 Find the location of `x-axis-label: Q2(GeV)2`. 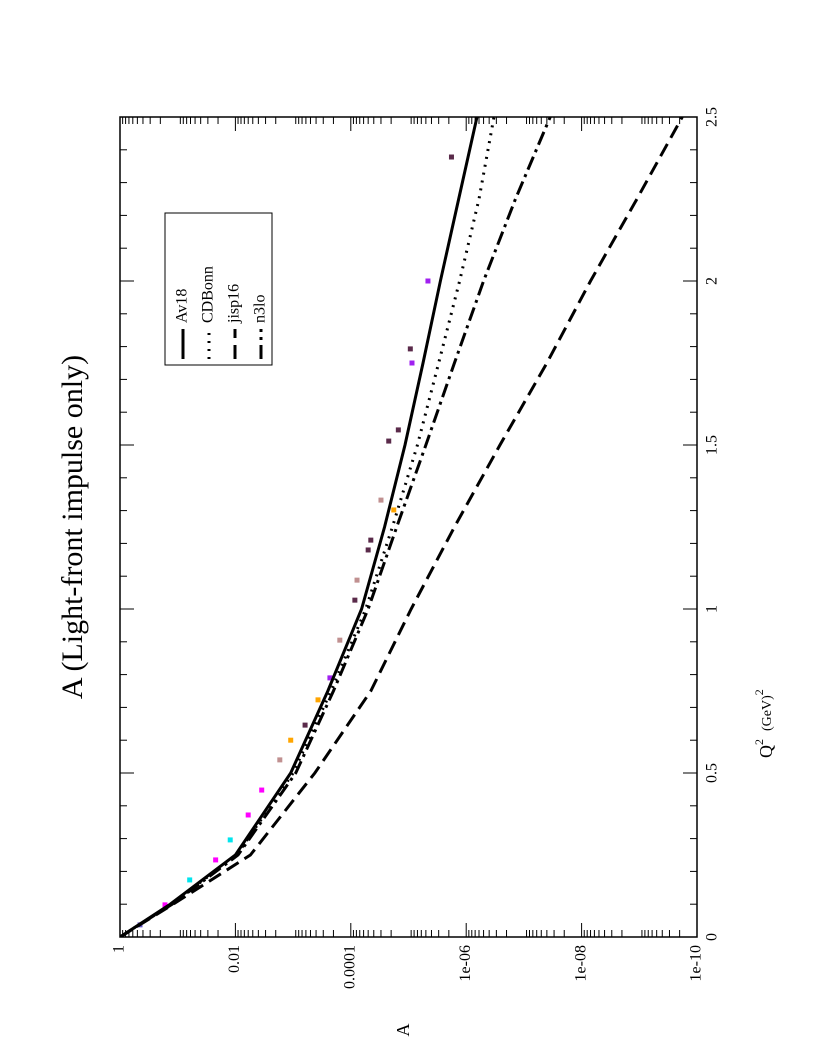

x-axis-label: Q2(GeV)2 is located at coordinates (764, 723).